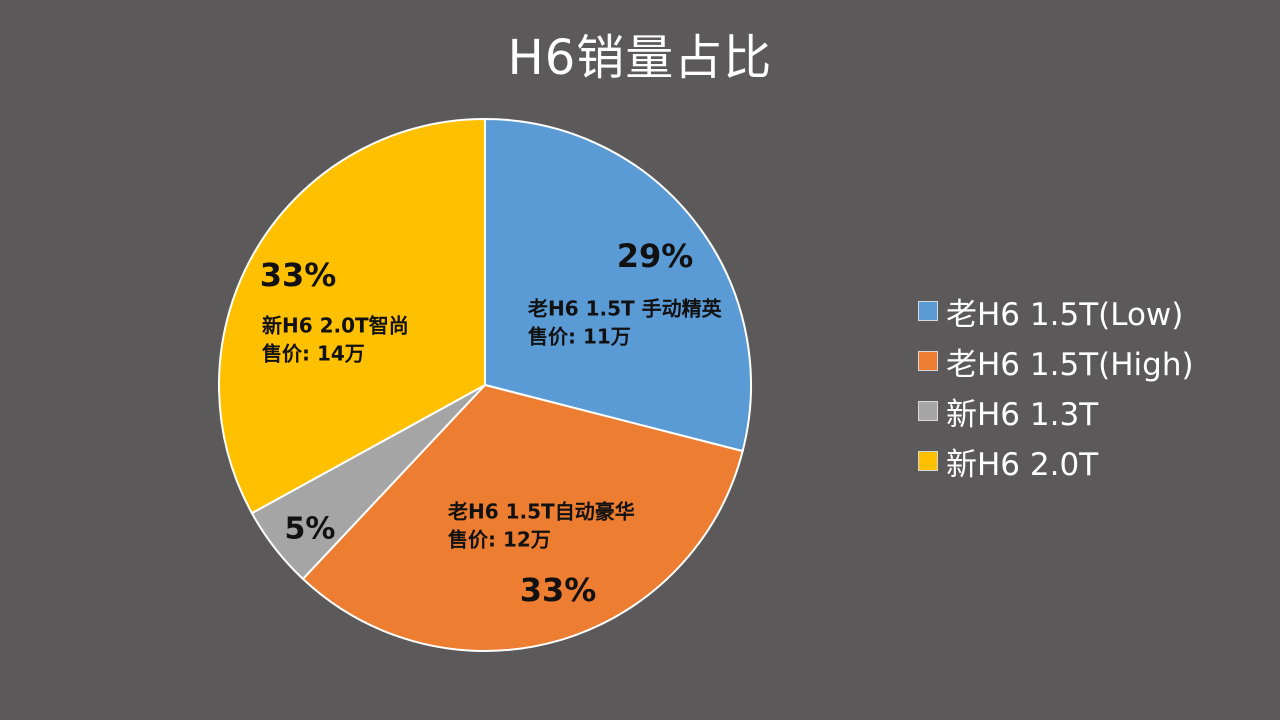 The height and width of the screenshot is (720, 1280). What do you see at coordinates (640, 58) in the screenshot?
I see `chart-title: H6销量占比` at bounding box center [640, 58].